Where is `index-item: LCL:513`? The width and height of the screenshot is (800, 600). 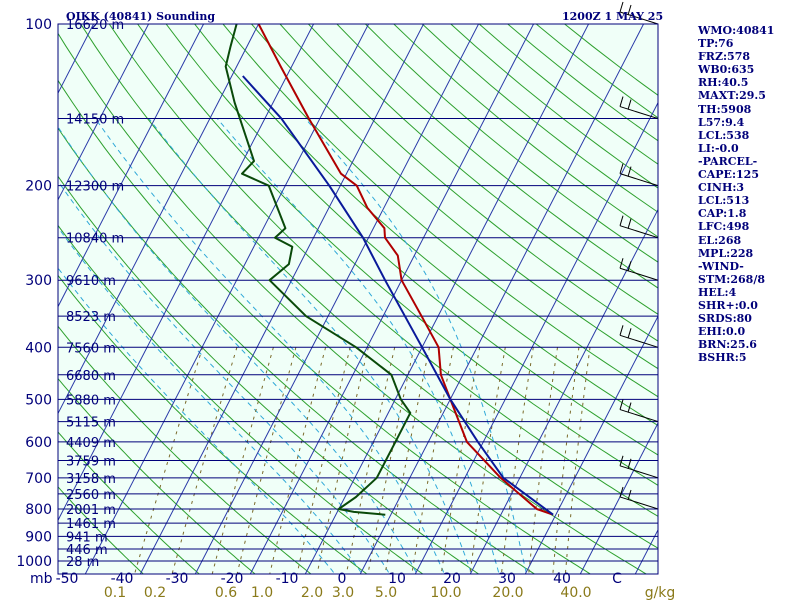
index-item: LCL:513 is located at coordinates (724, 201).